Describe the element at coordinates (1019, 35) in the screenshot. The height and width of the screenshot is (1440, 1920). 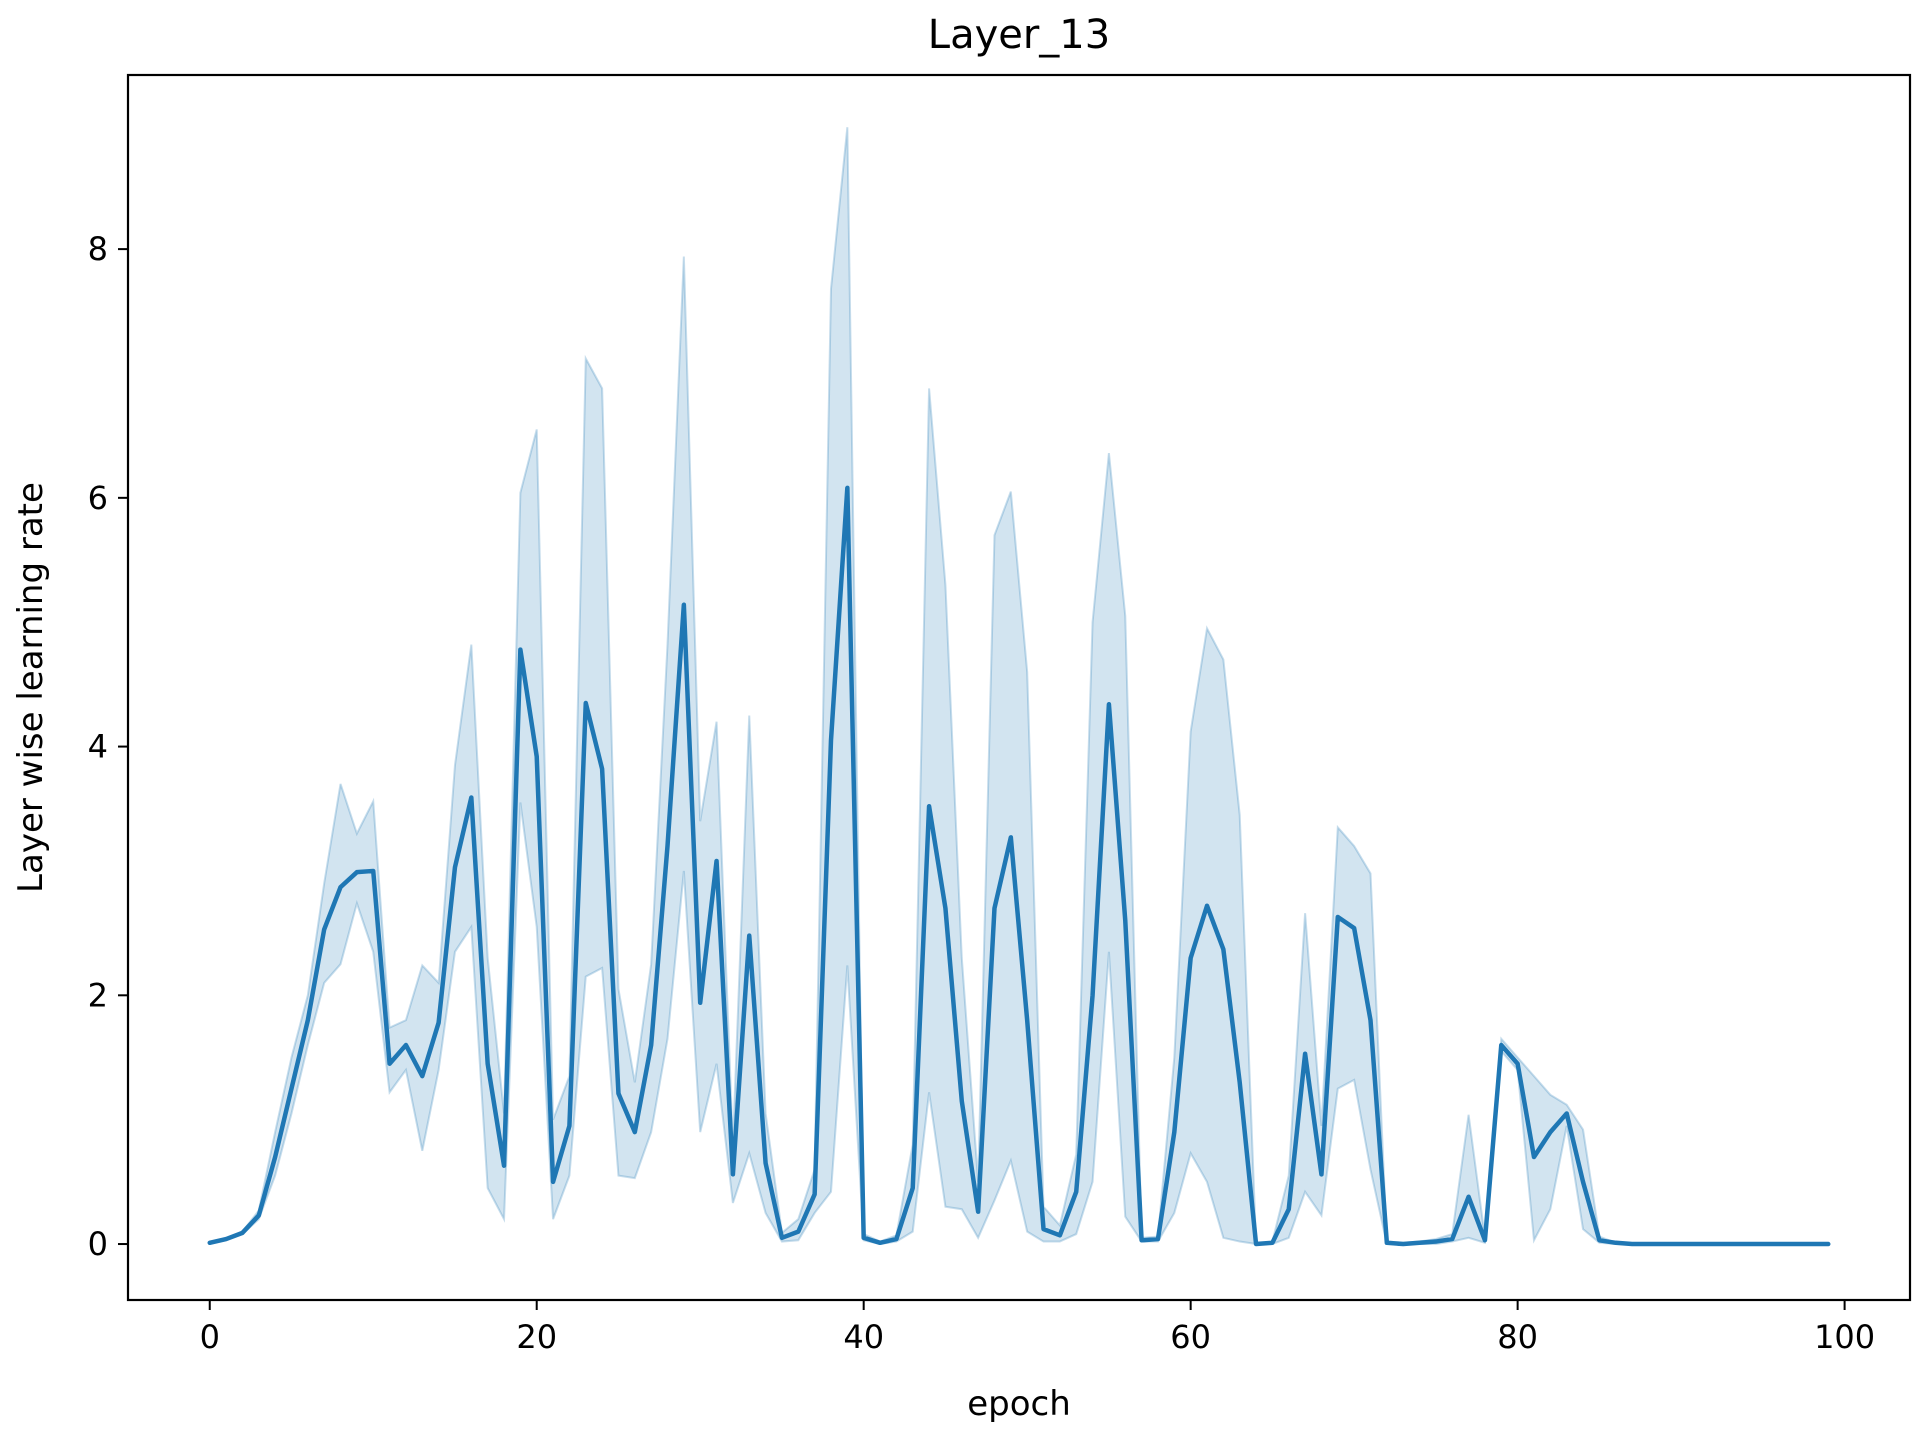
I see `chart-title: Layer_13` at that location.